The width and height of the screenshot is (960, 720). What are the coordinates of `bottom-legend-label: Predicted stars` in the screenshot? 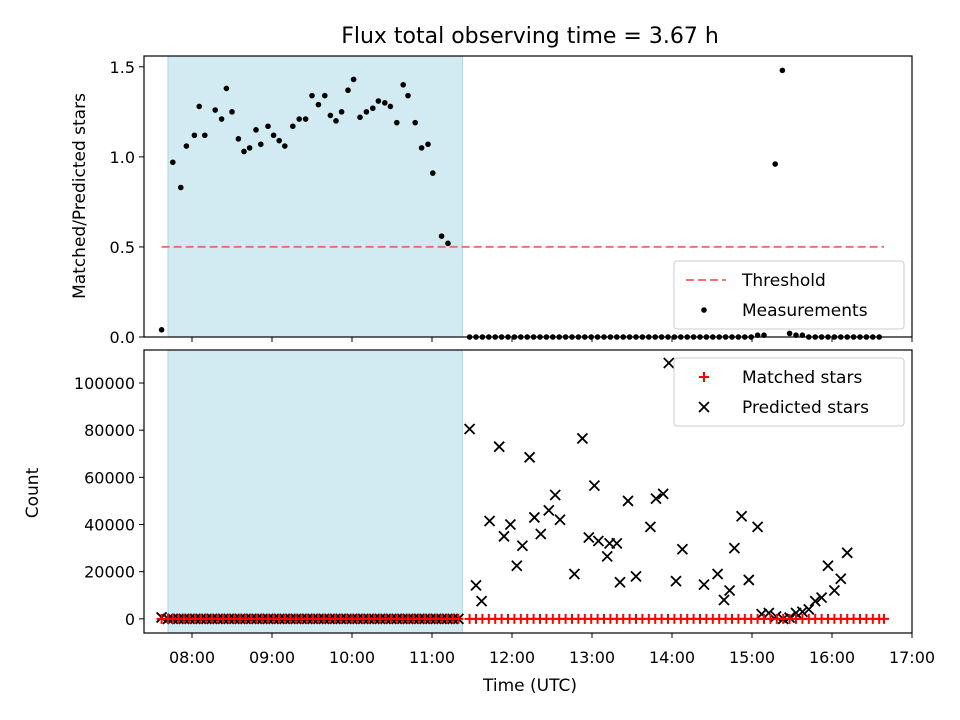 It's located at (805, 408).